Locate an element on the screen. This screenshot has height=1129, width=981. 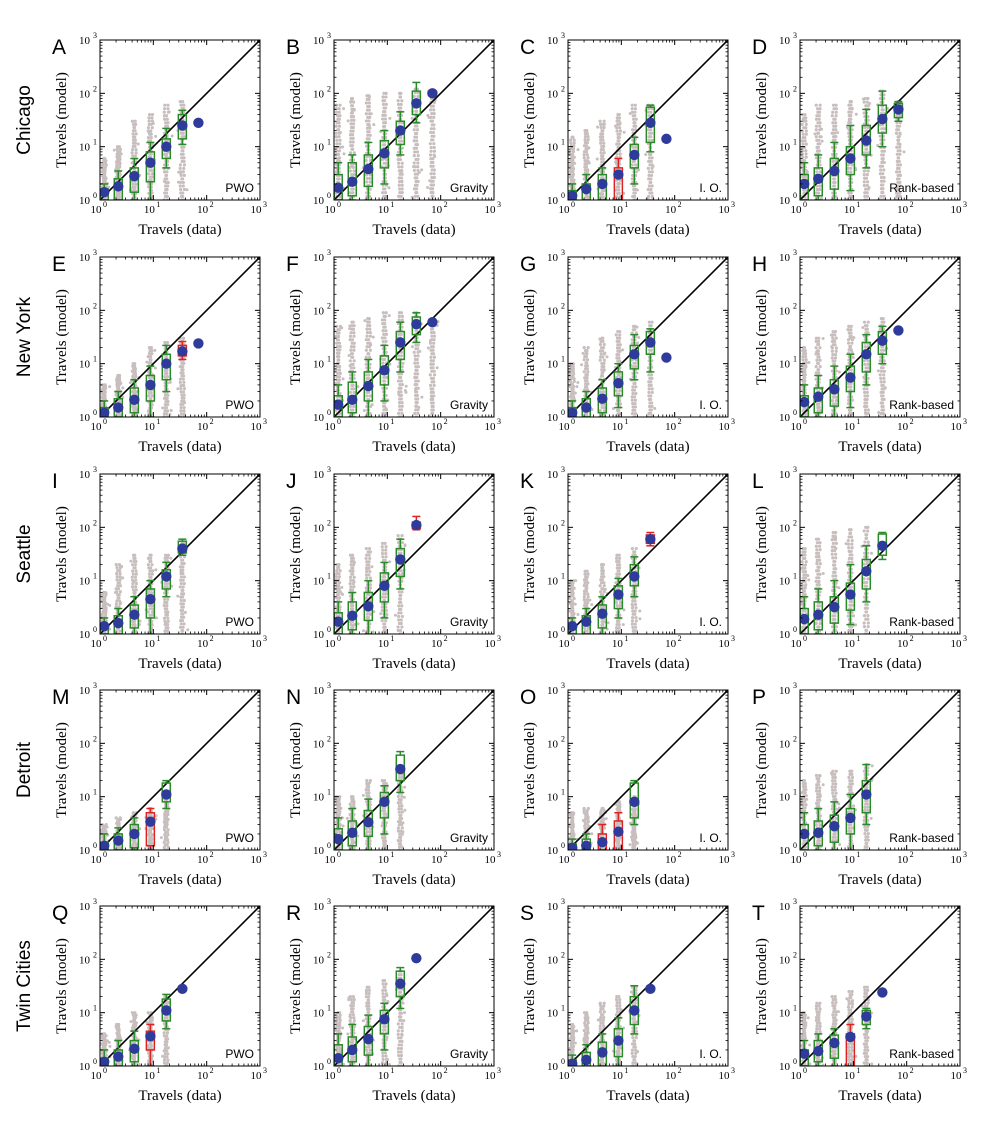
plot-area-A is located at coordinates (180, 120).